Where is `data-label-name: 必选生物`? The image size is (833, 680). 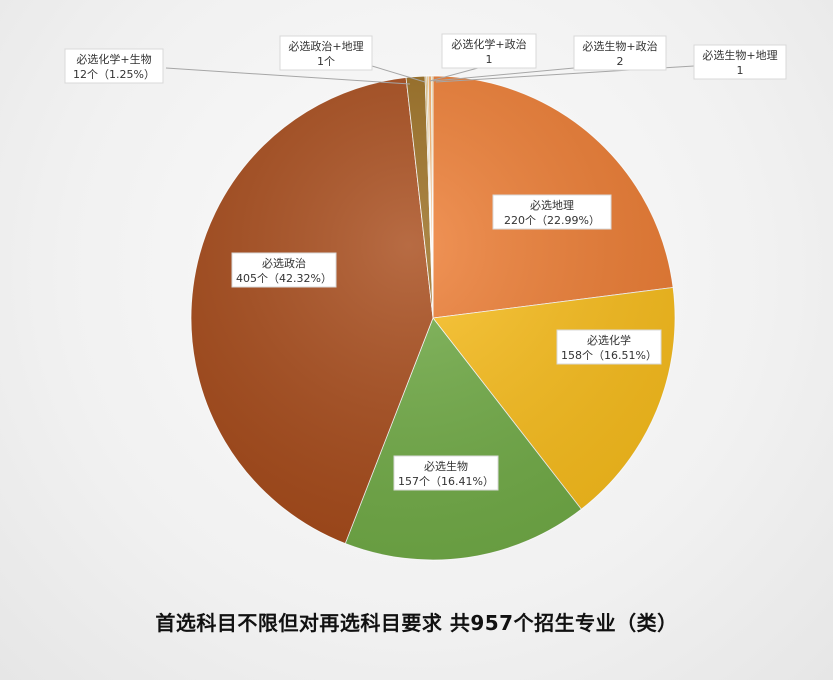 data-label-name: 必选生物 is located at coordinates (446, 466).